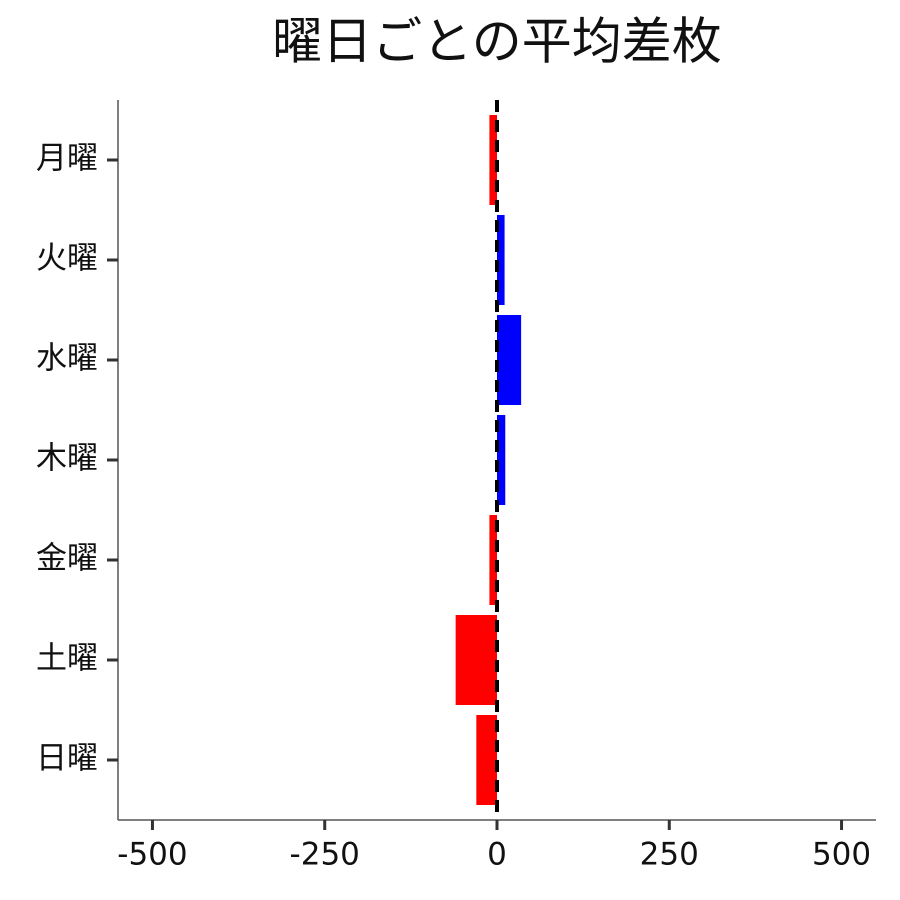 This screenshot has height=900, width=900. Describe the element at coordinates (67, 359) in the screenshot. I see `y-tick-label: 水曜` at that location.